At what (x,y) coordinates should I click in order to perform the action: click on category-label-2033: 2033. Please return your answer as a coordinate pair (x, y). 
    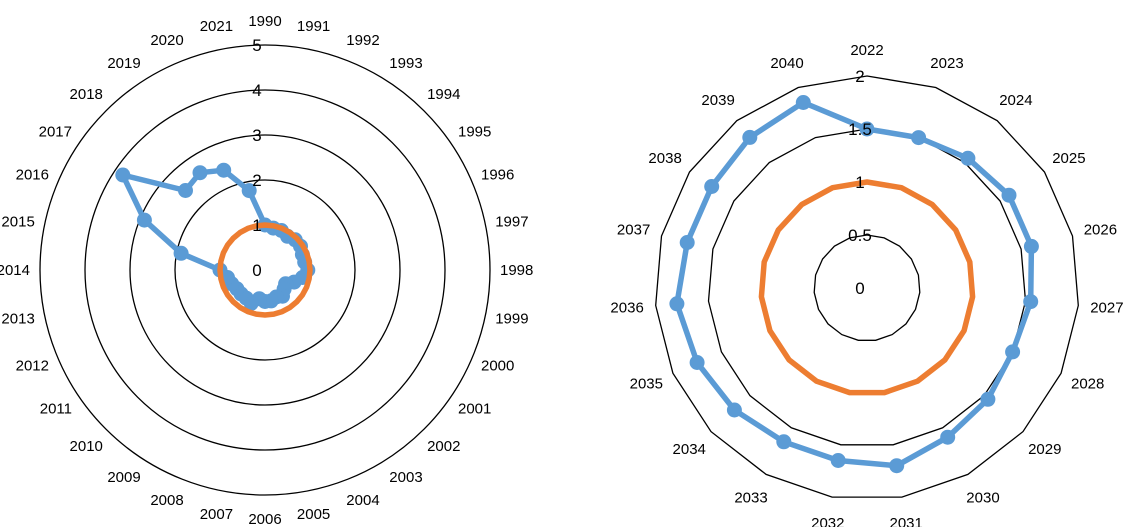
    Looking at the image, I should click on (750, 497).